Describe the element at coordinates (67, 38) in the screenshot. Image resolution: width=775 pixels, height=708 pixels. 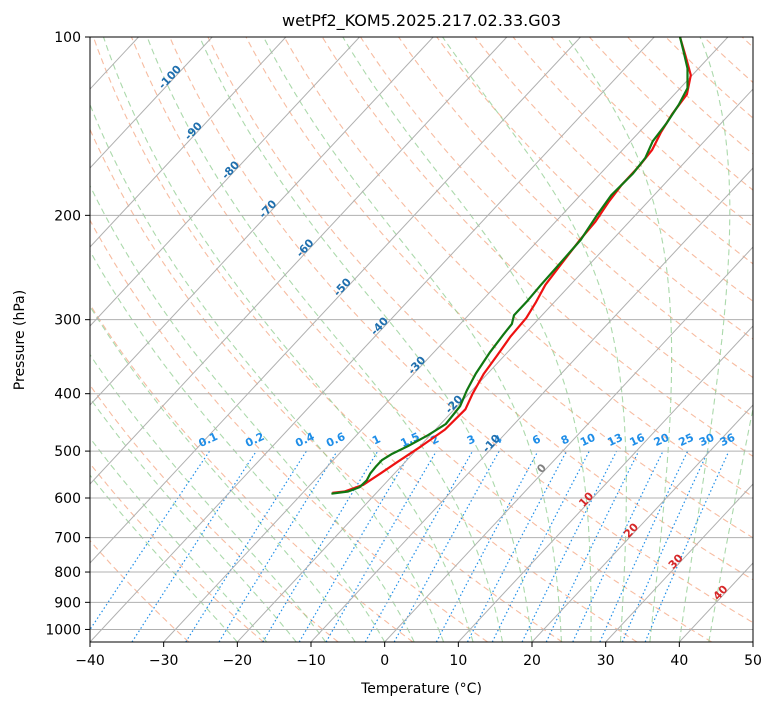
I see `y-tick-label: 100` at that location.